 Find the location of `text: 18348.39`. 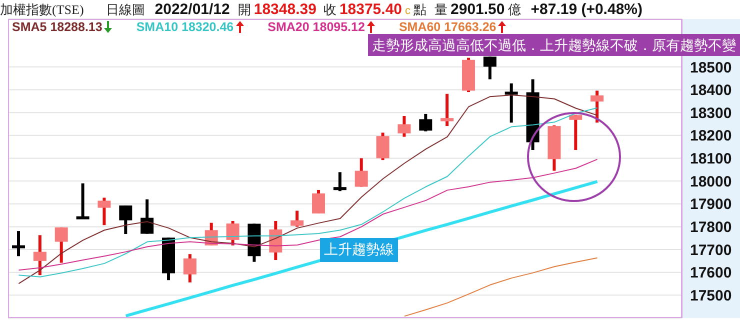

text: 18348.39 is located at coordinates (285, 9).